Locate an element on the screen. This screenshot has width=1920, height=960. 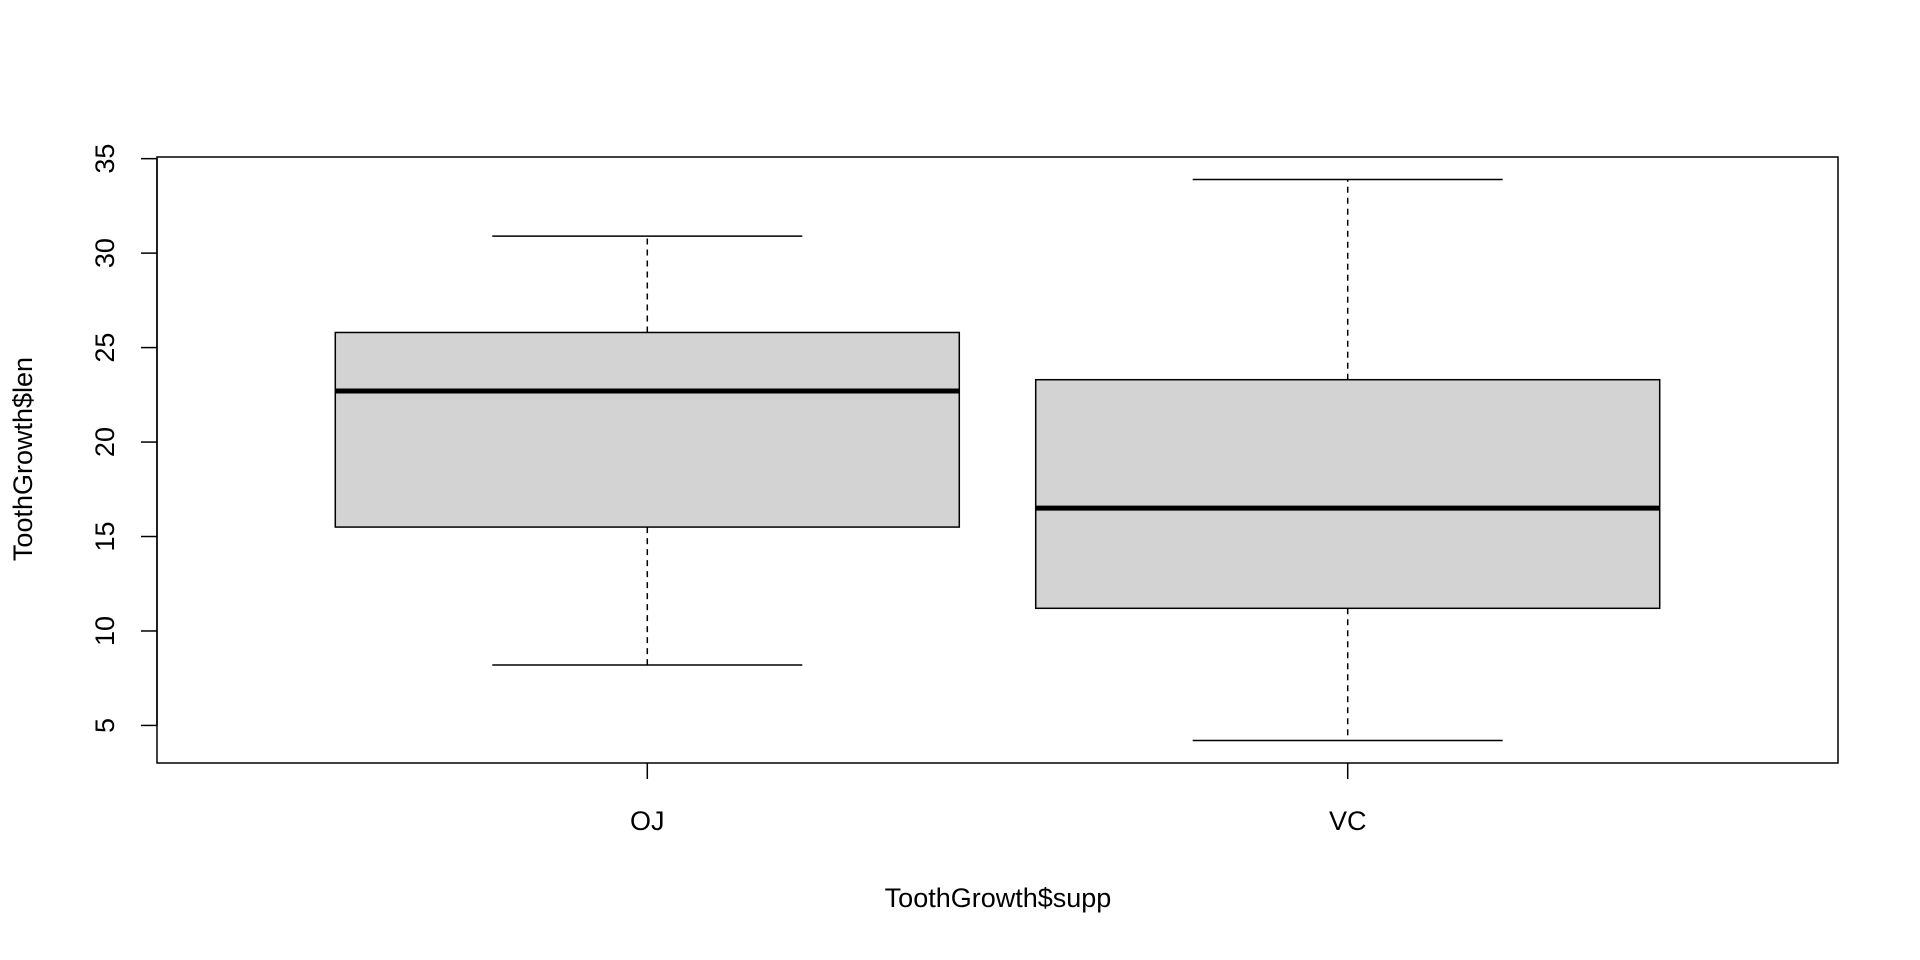
y-tick-label: 25 is located at coordinates (105, 348).